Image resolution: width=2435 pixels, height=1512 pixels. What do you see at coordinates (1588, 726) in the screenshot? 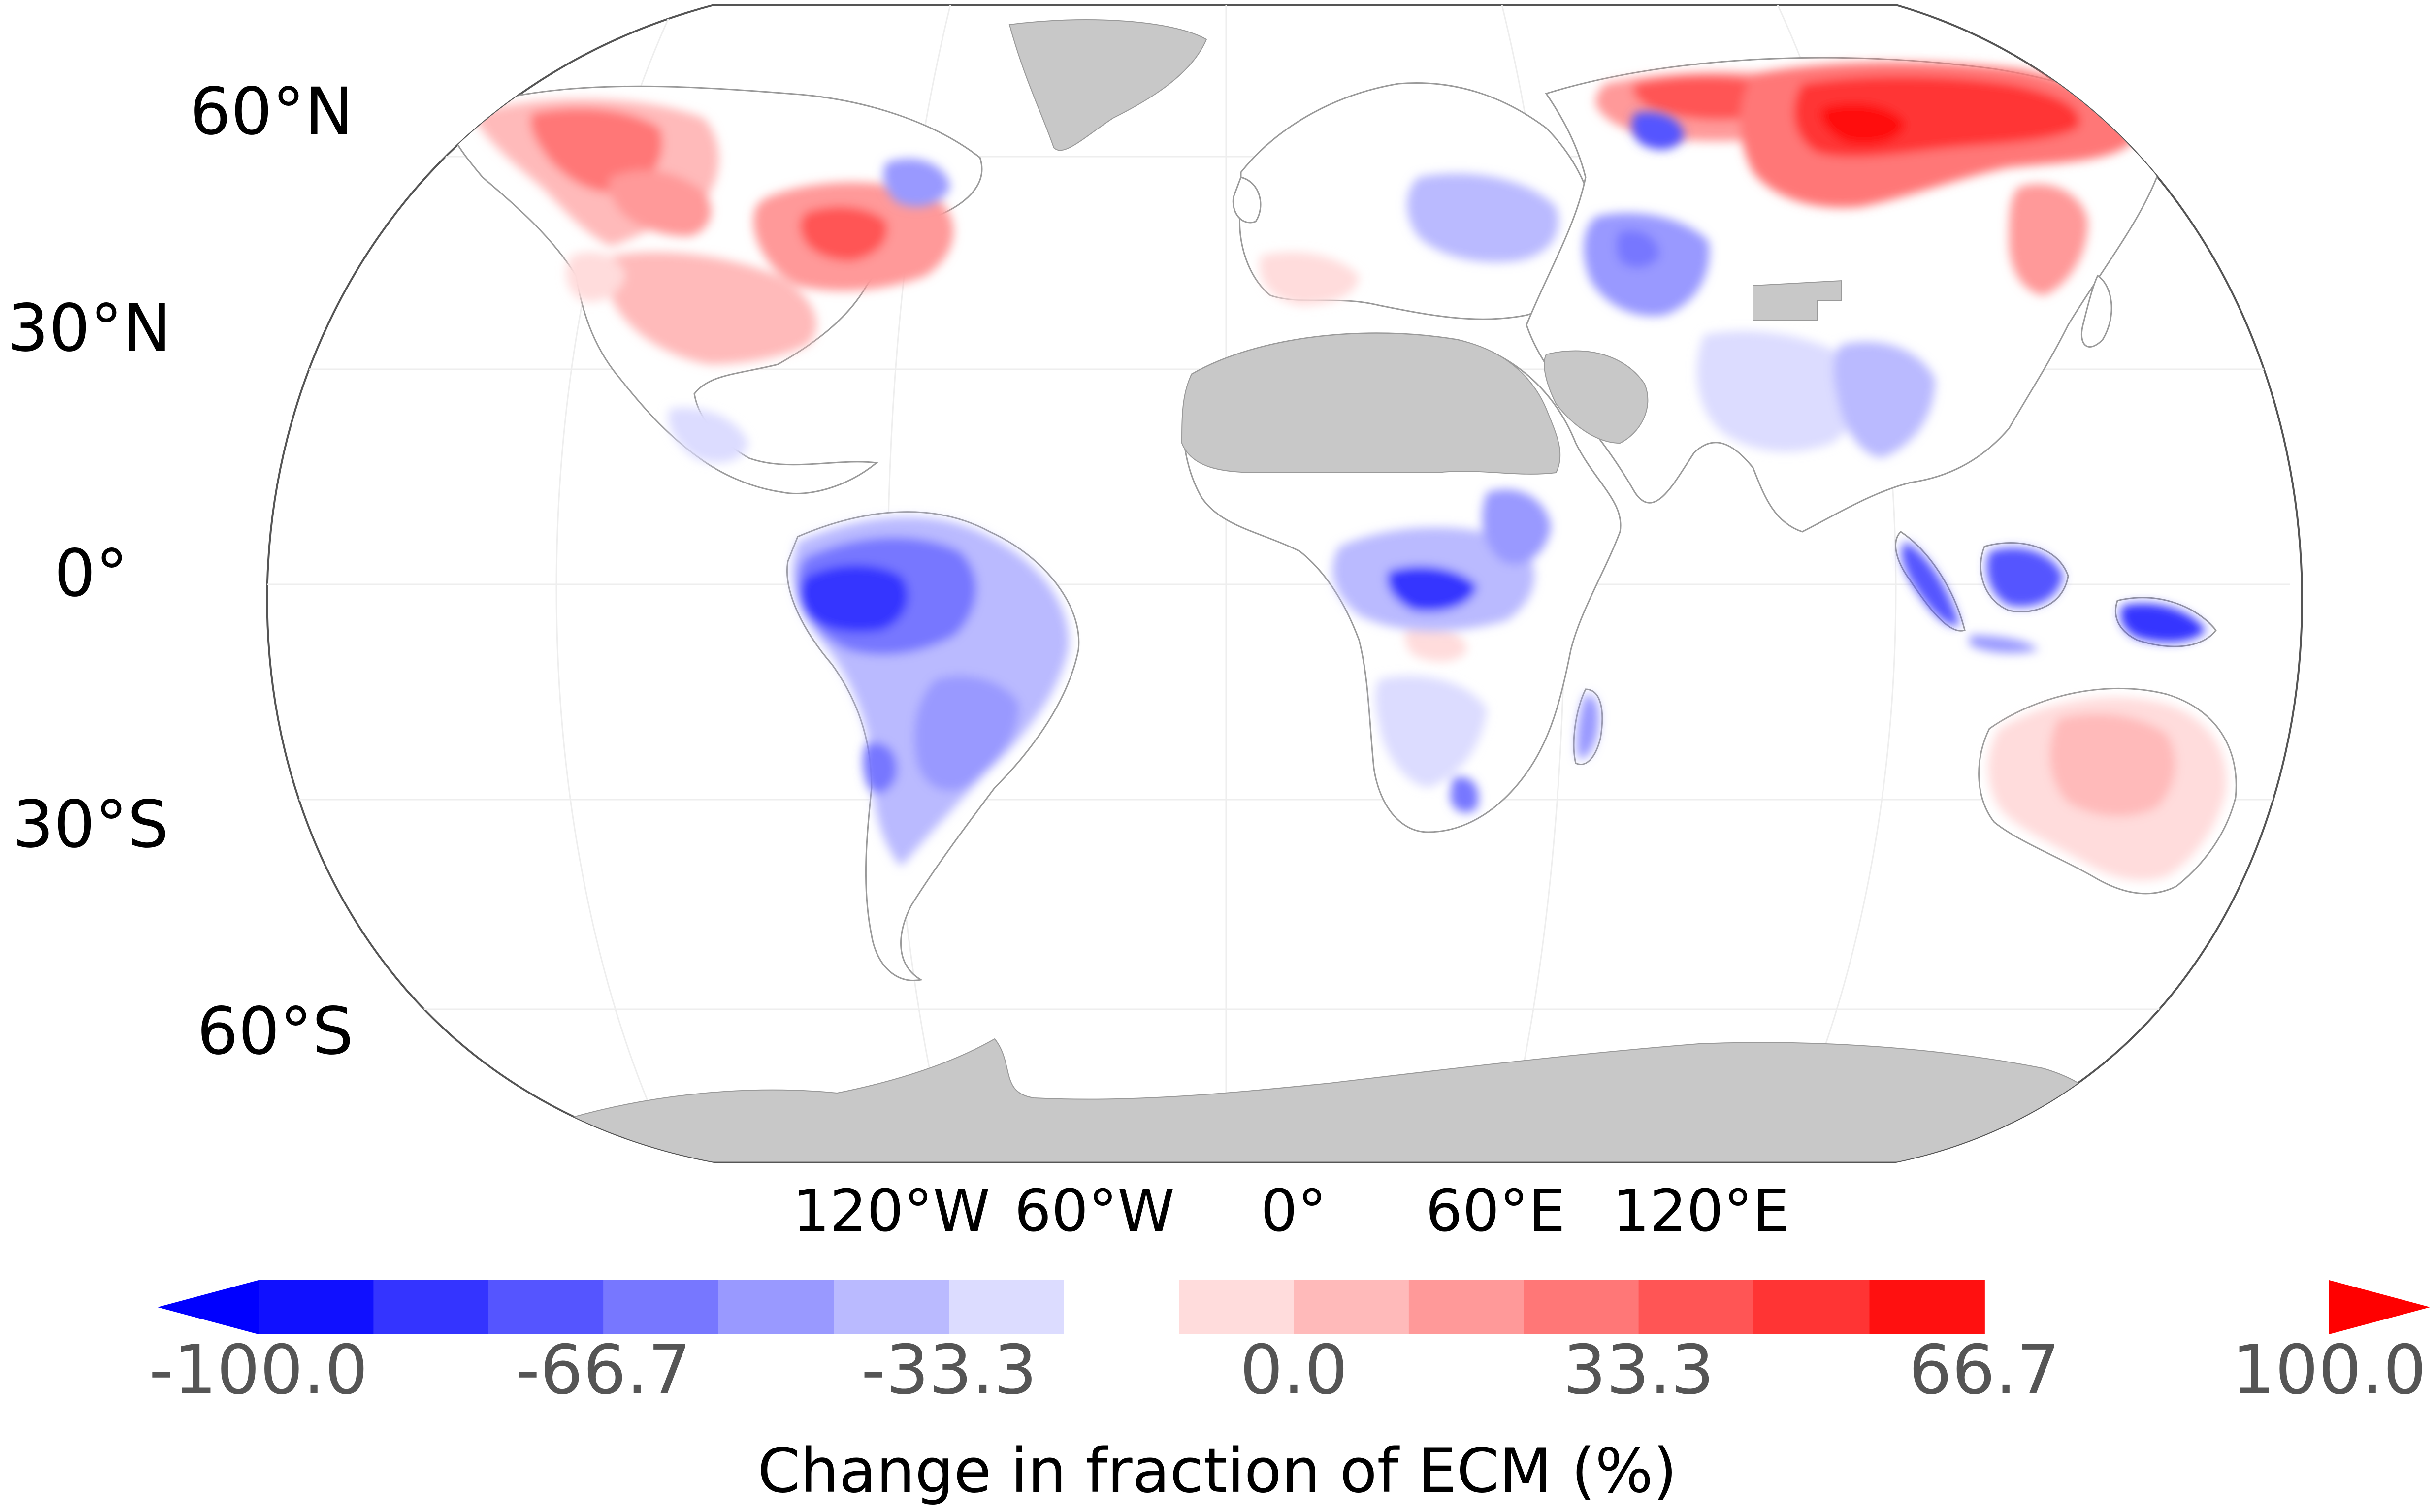
I see `anomaly-madagascar` at bounding box center [1588, 726].